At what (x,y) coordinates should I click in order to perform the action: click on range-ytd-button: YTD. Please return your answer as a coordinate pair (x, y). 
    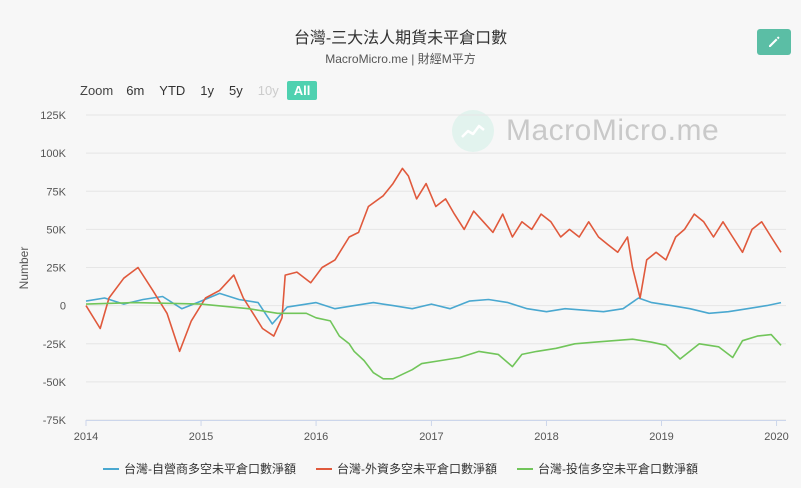
    Looking at the image, I should click on (172, 90).